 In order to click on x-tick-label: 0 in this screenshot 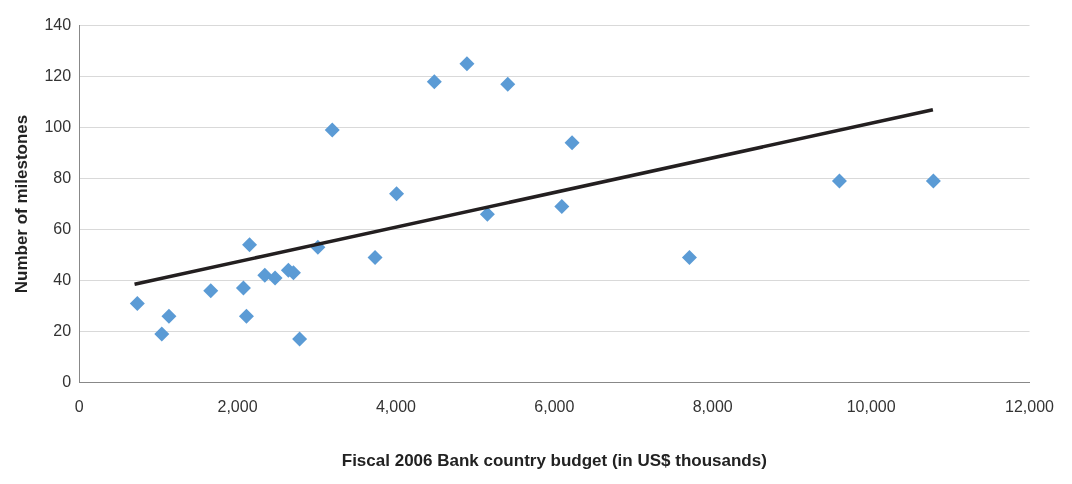, I will do `click(79, 407)`.